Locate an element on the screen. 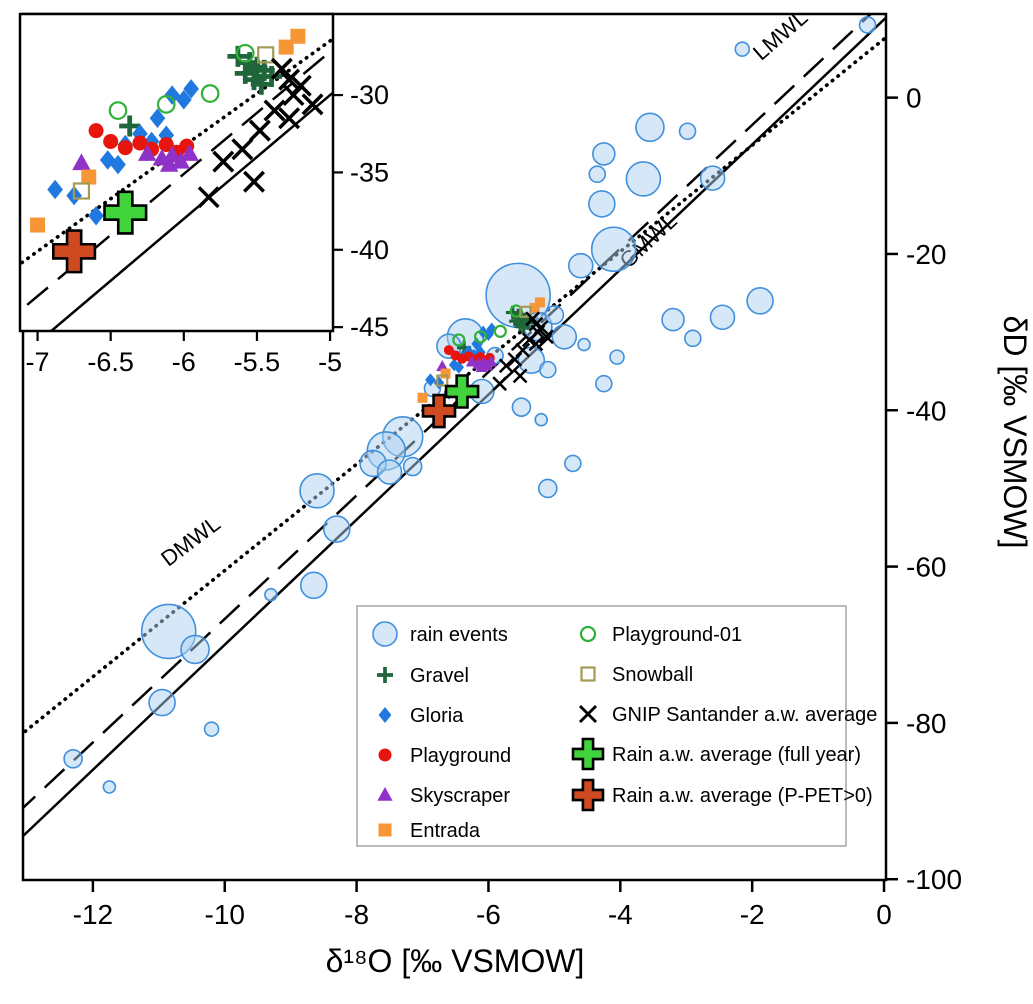 This screenshot has height=1004, width=1033. y-axis-label: δD [‰ VSMOW] is located at coordinates (1015, 432).